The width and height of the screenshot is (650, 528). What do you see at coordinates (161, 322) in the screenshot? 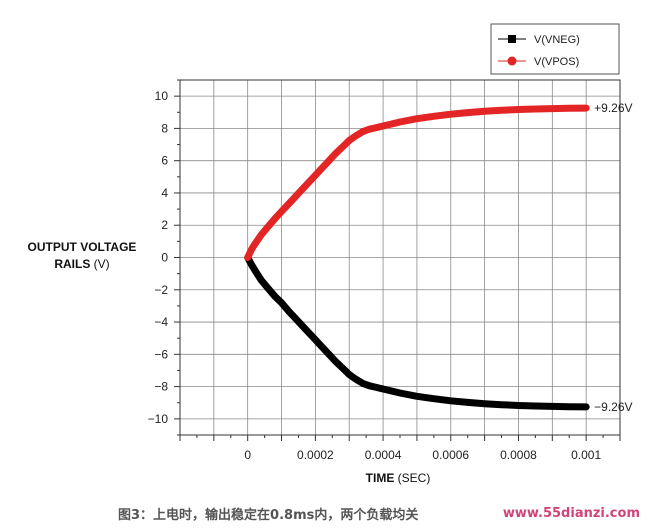
I see `y-tick-label: −4` at bounding box center [161, 322].